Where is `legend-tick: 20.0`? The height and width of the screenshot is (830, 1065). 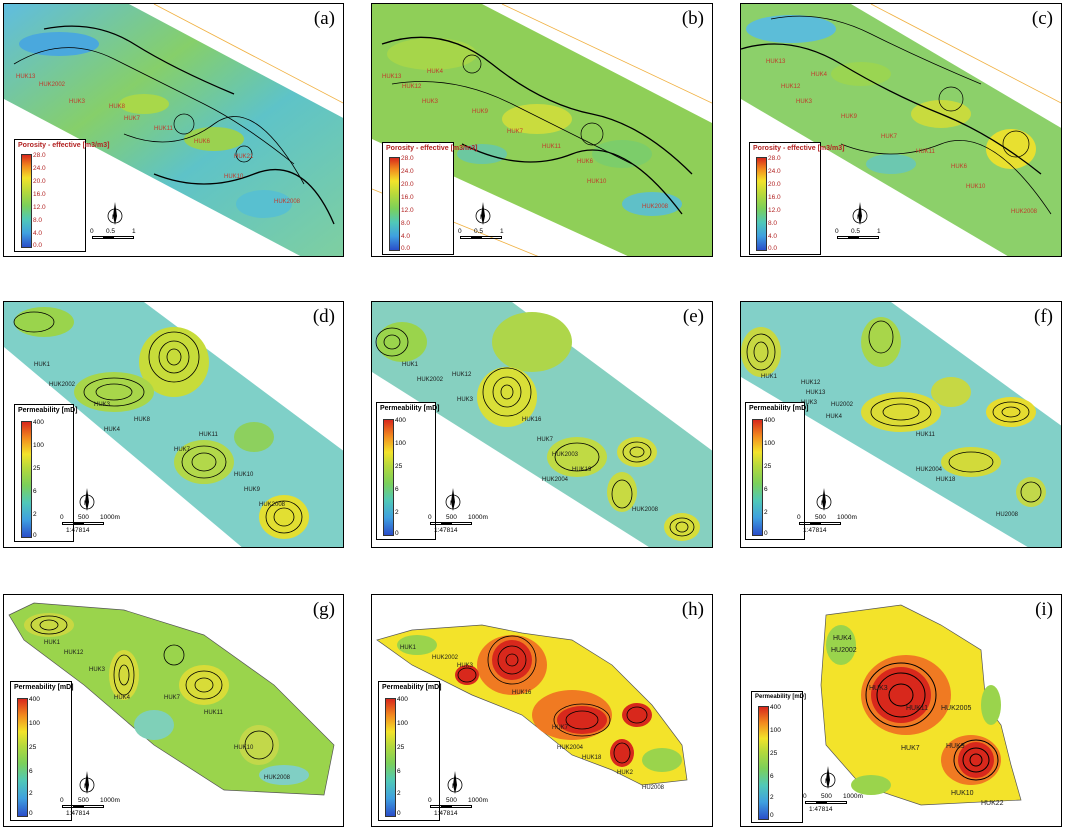
legend-tick: 20.0 is located at coordinates (407, 184).